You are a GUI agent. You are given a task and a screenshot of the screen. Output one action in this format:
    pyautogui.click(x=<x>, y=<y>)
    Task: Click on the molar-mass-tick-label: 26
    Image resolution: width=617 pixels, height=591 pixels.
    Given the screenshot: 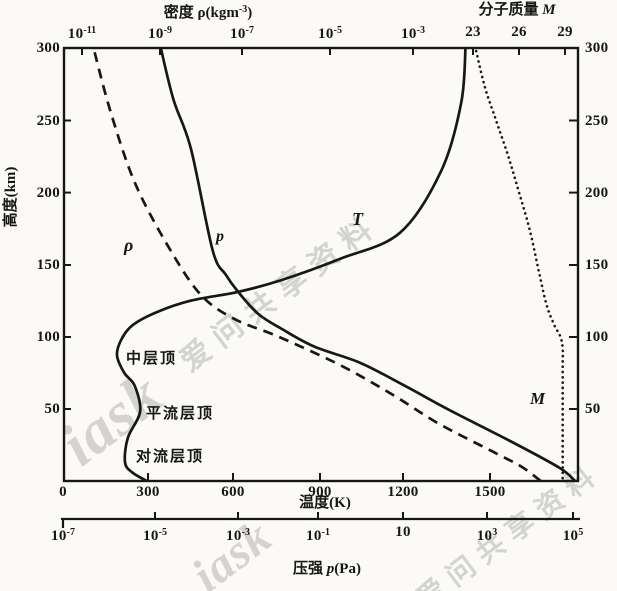 What is the action you would take?
    pyautogui.click(x=519, y=32)
    